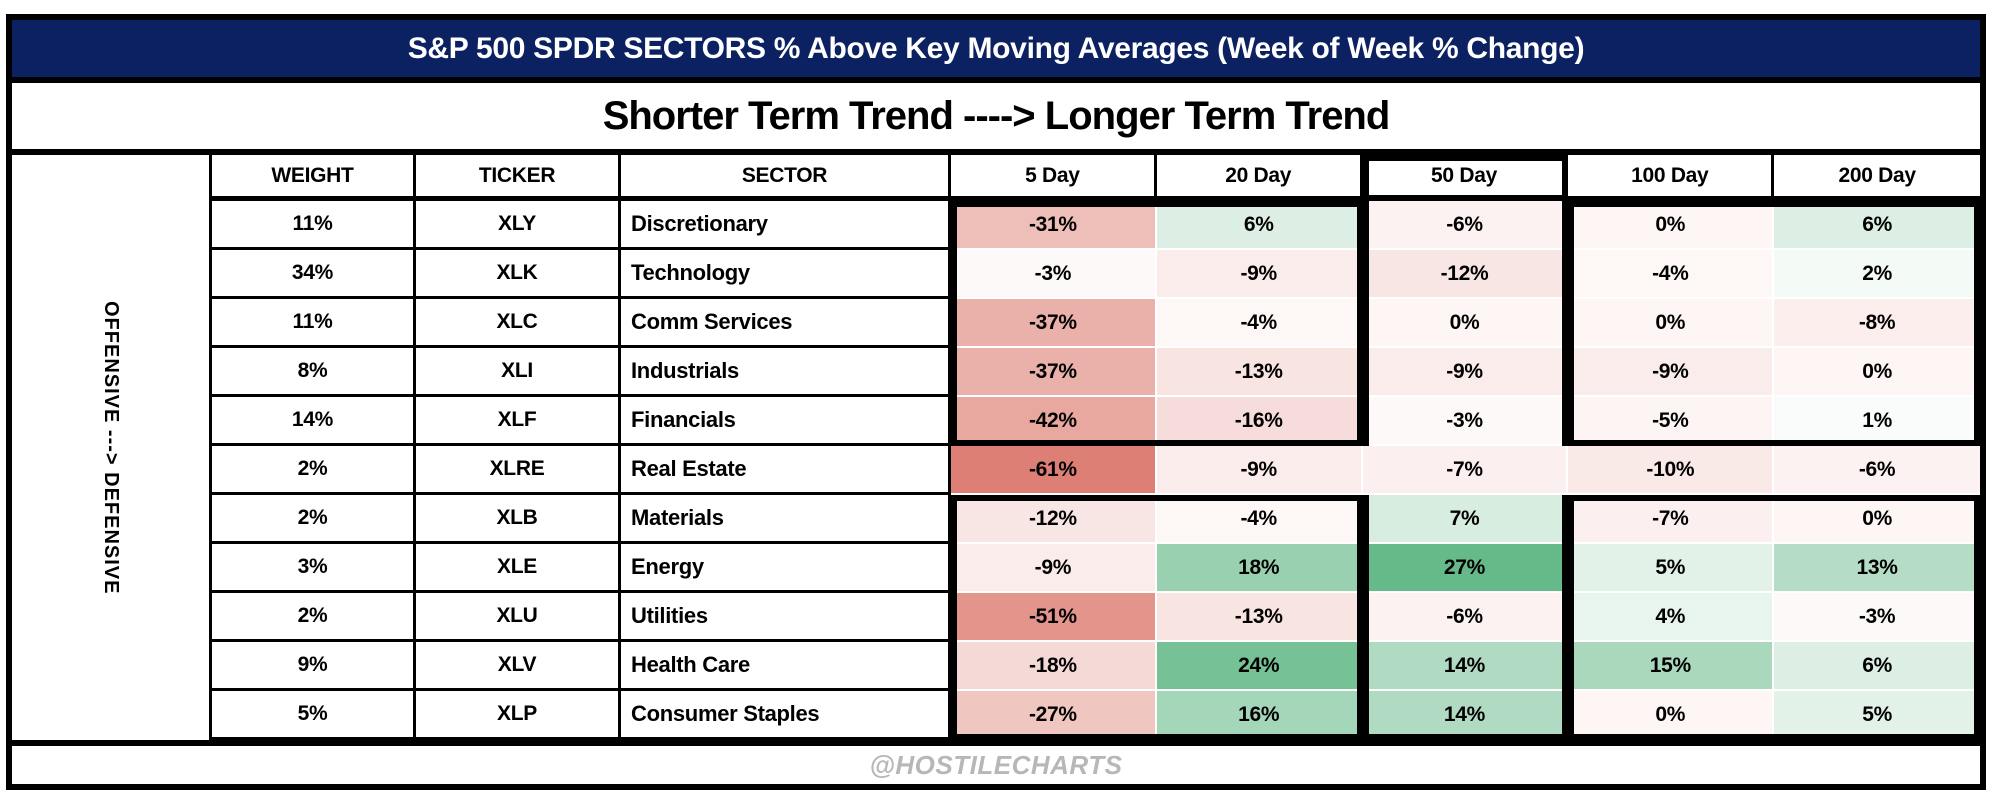  I want to click on cell-value-50-day: 0%, so click(1465, 323).